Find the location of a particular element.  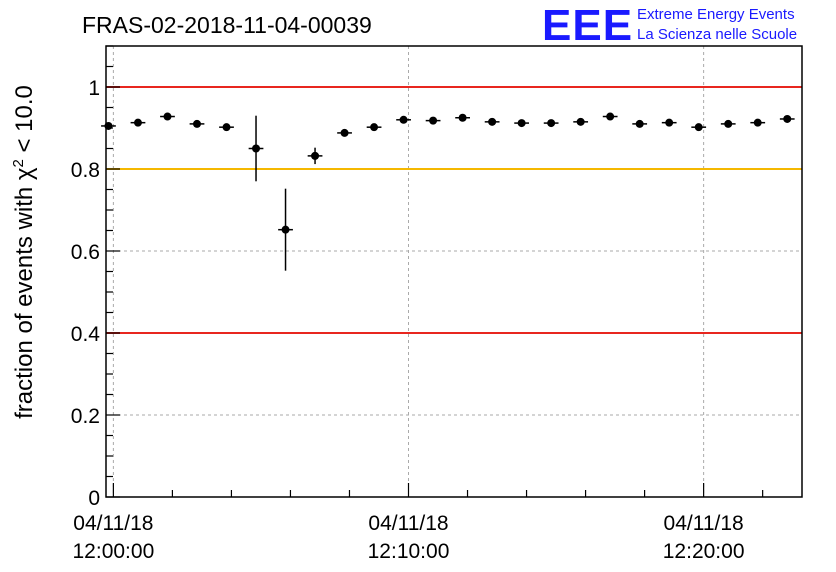

x-tick-time-label: 12:00:00 is located at coordinates (114, 551).